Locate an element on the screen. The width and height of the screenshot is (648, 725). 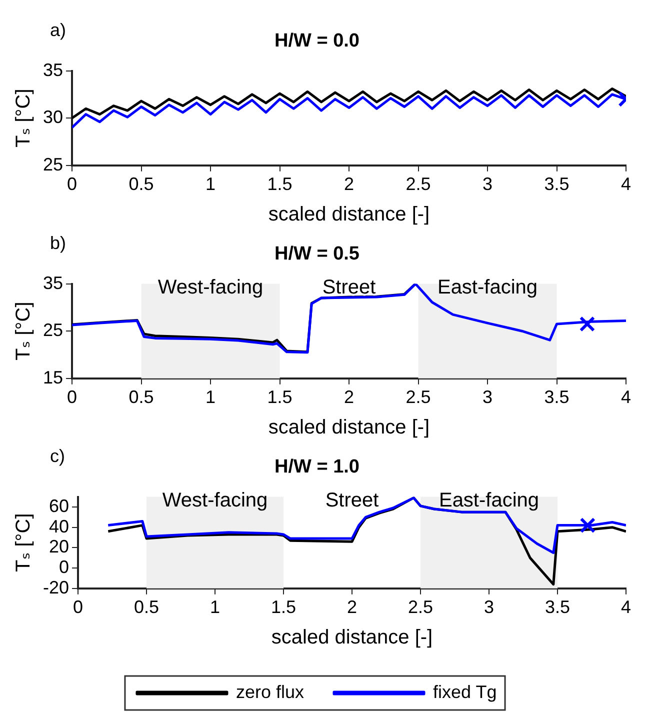
y-tick-label: -20 is located at coordinates (56, 587).